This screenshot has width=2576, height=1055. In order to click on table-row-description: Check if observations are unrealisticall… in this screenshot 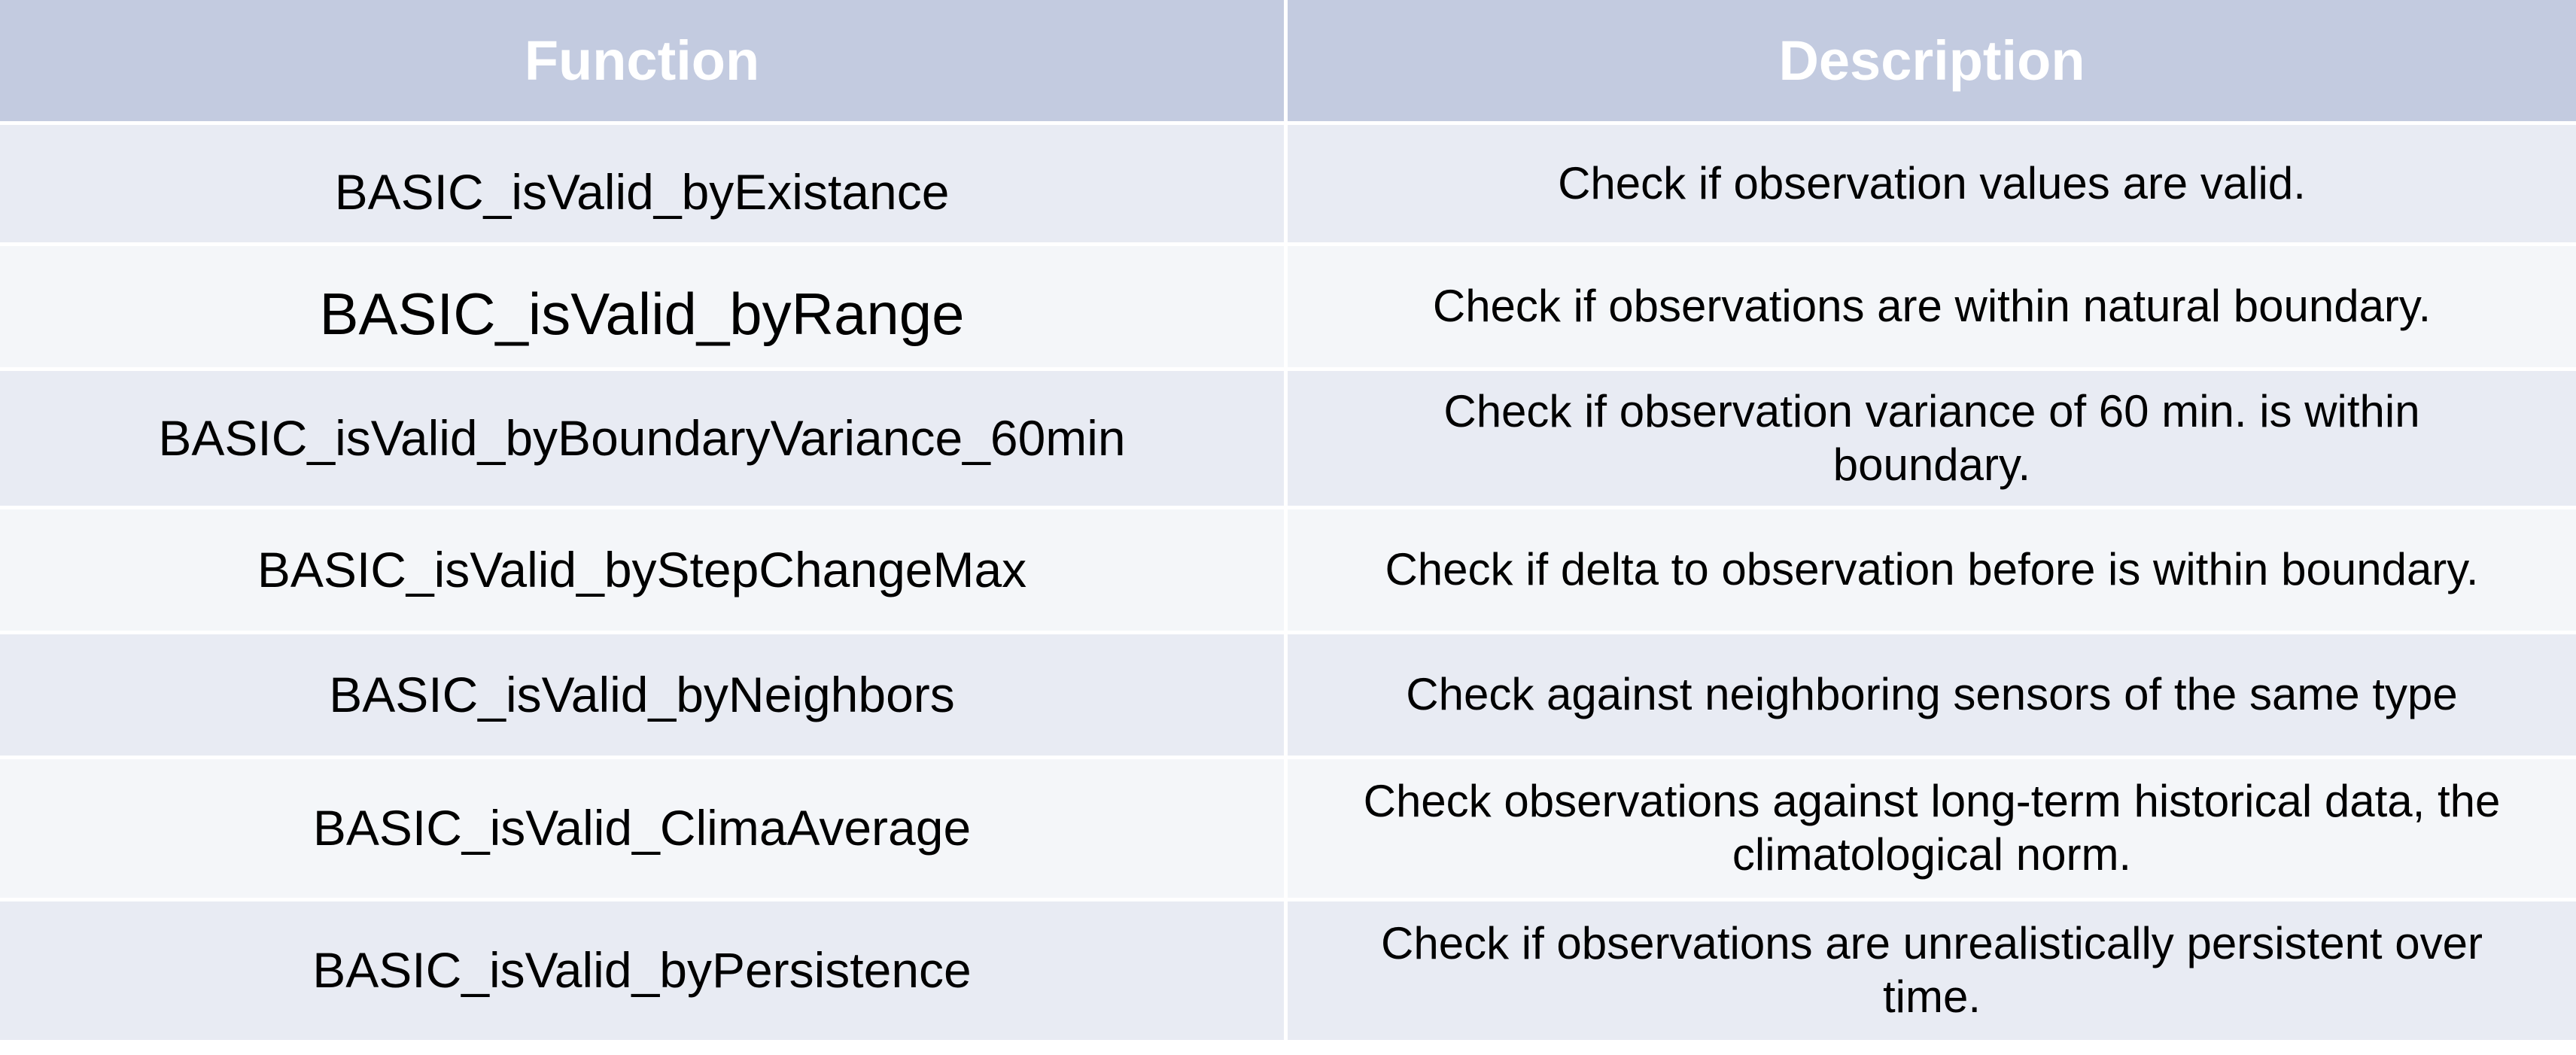, I will do `click(1932, 970)`.